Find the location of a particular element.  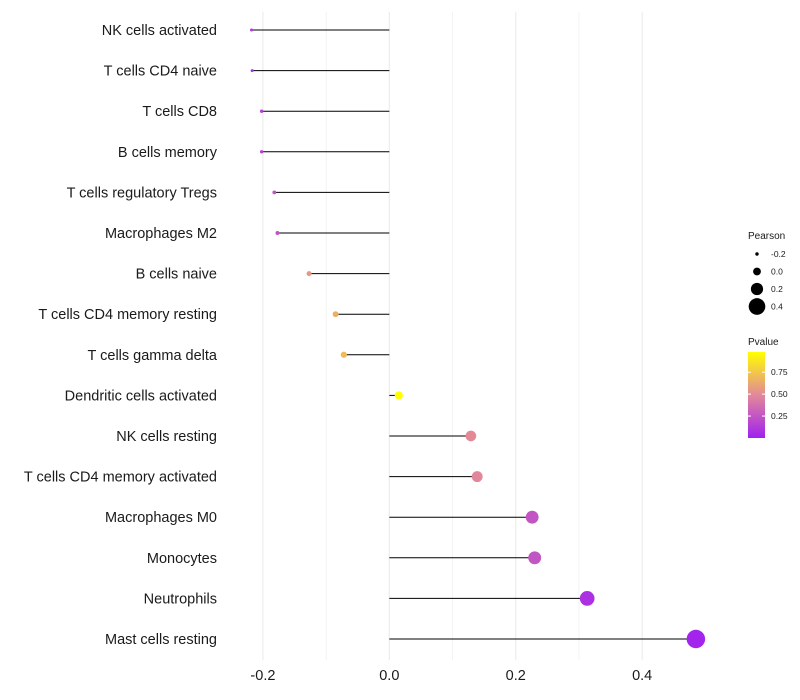

pvalue-colorbar is located at coordinates (756, 395).